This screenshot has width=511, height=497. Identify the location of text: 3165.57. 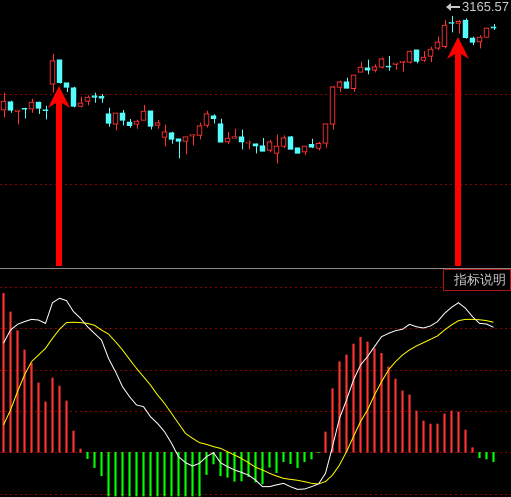
(485, 7).